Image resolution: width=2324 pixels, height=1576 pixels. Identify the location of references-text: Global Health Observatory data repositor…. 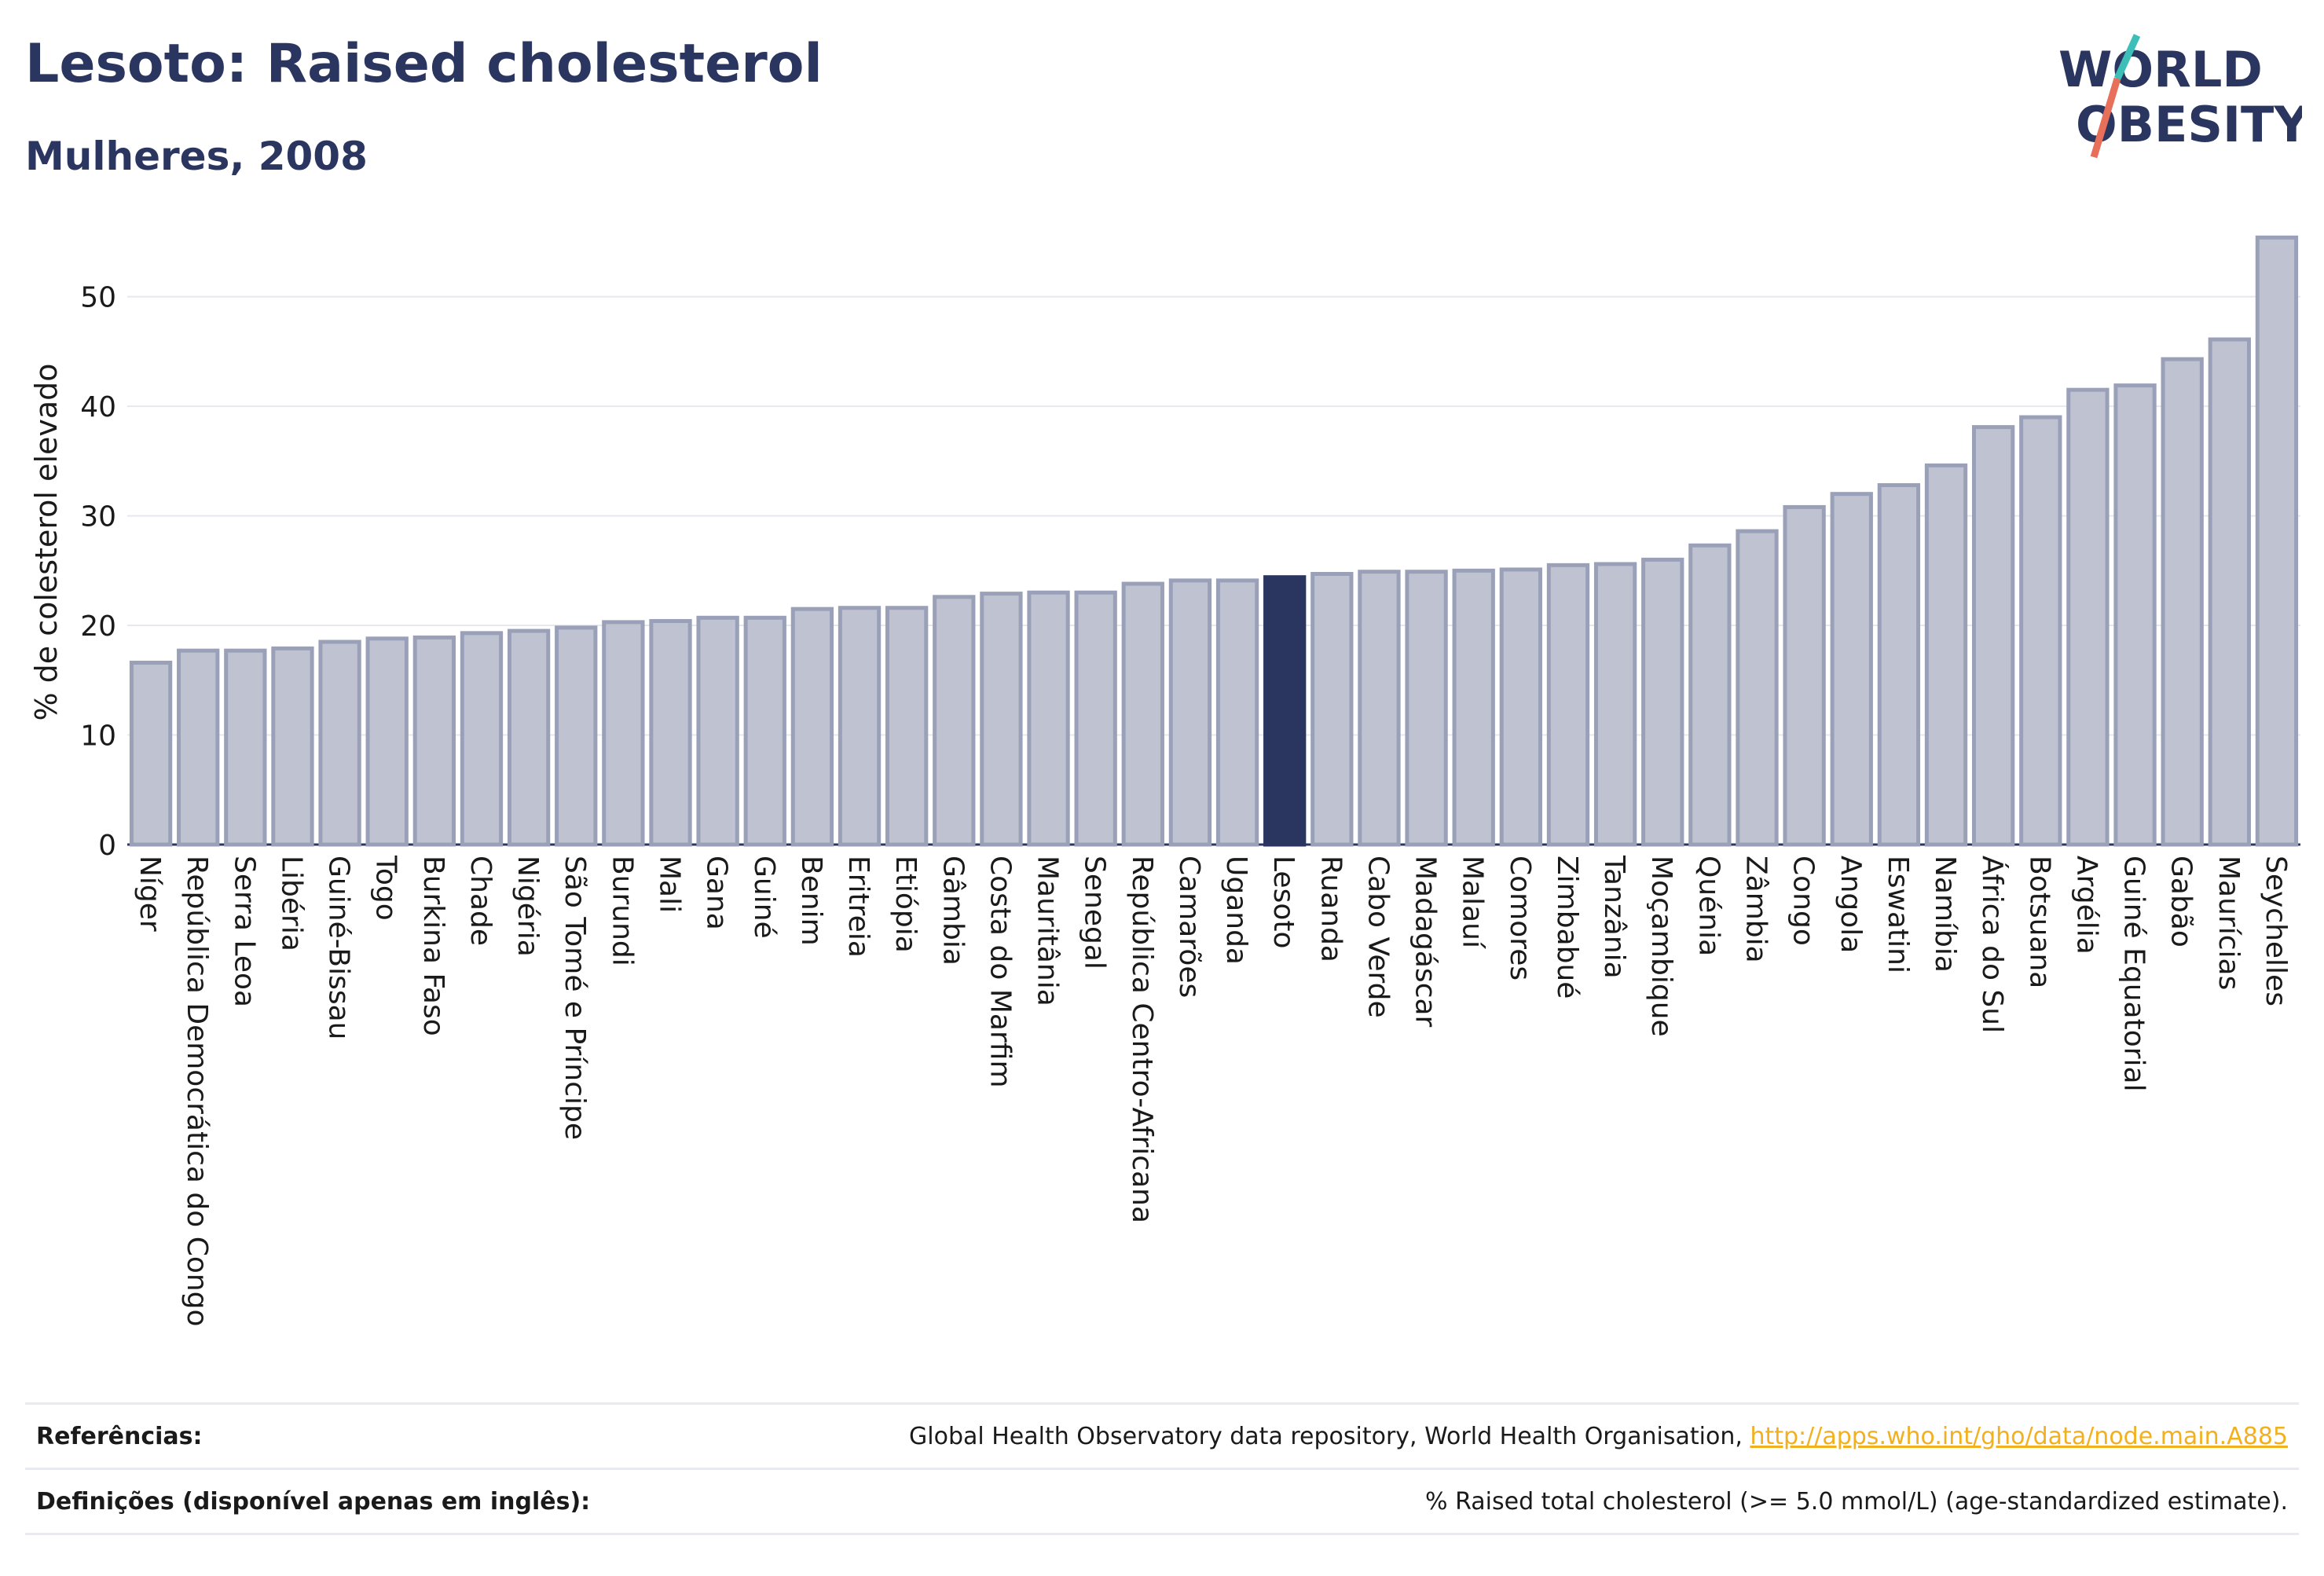
(1329, 1436).